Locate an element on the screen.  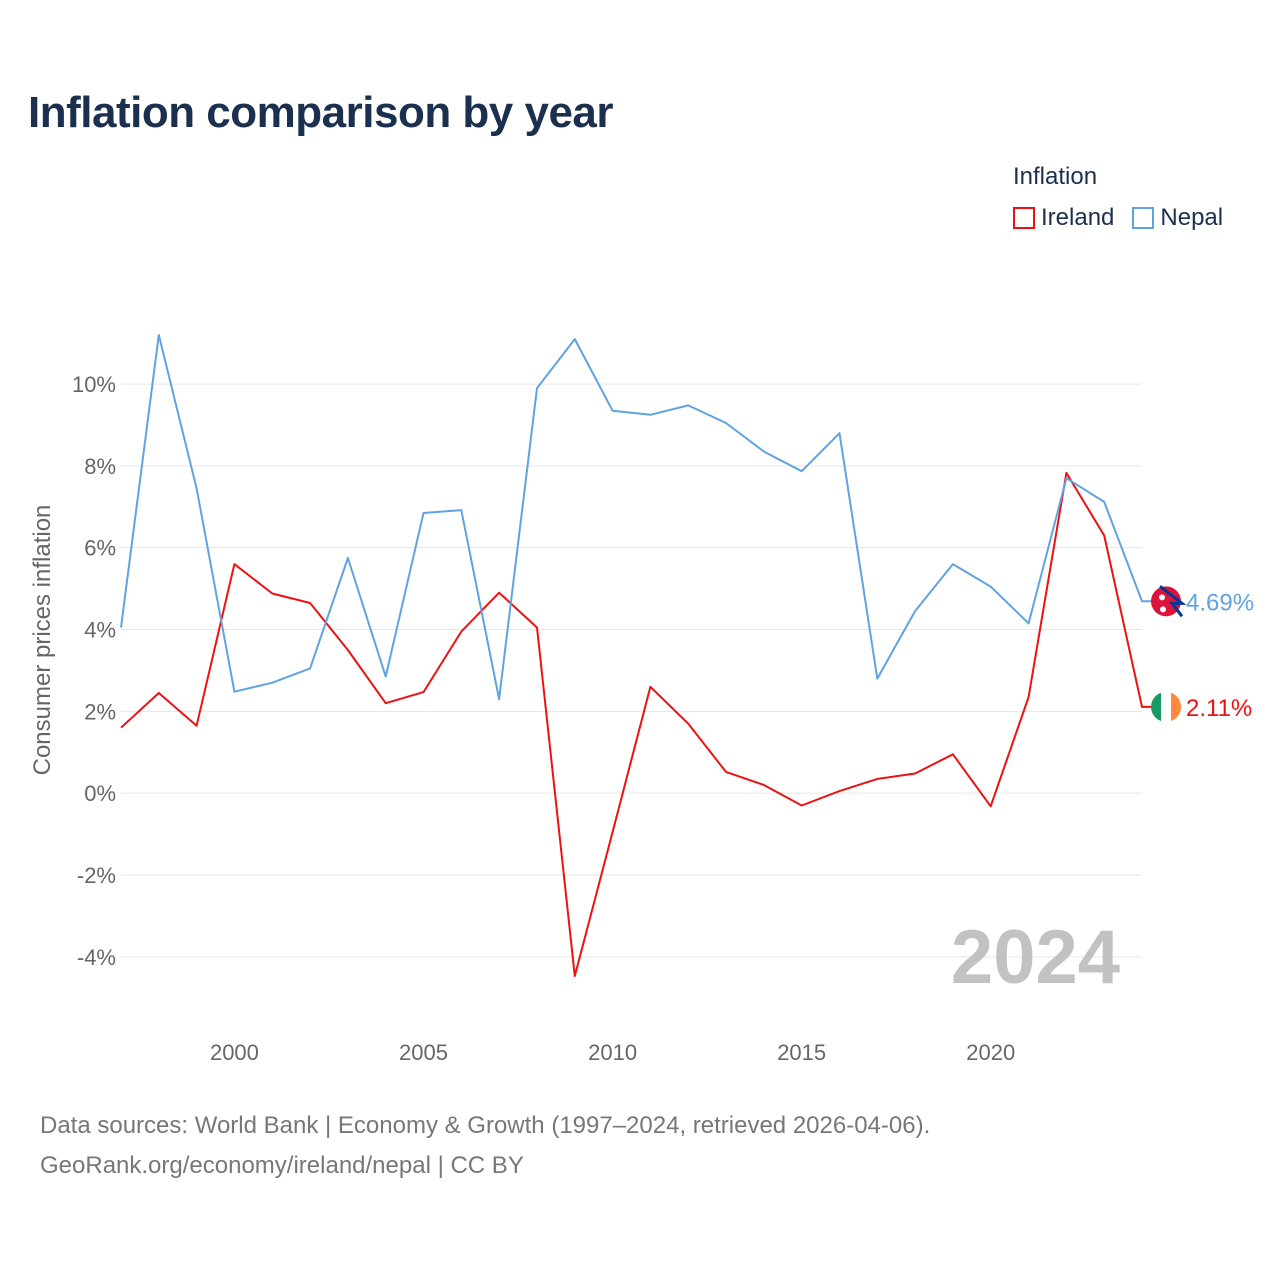
legend: Ireland Nepal is located at coordinates (1127, 218).